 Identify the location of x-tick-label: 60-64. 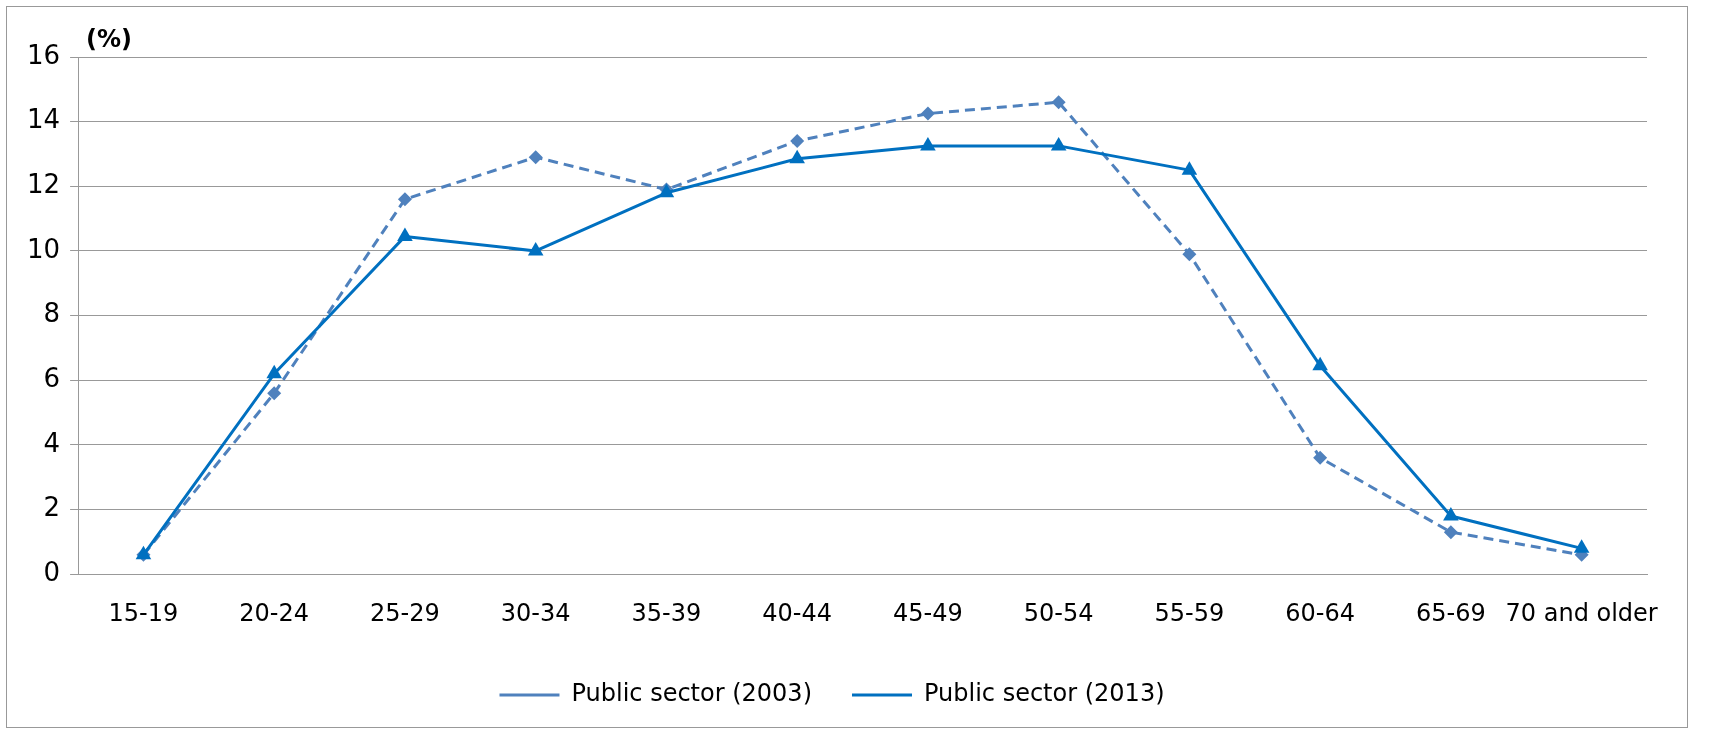
(1320, 612).